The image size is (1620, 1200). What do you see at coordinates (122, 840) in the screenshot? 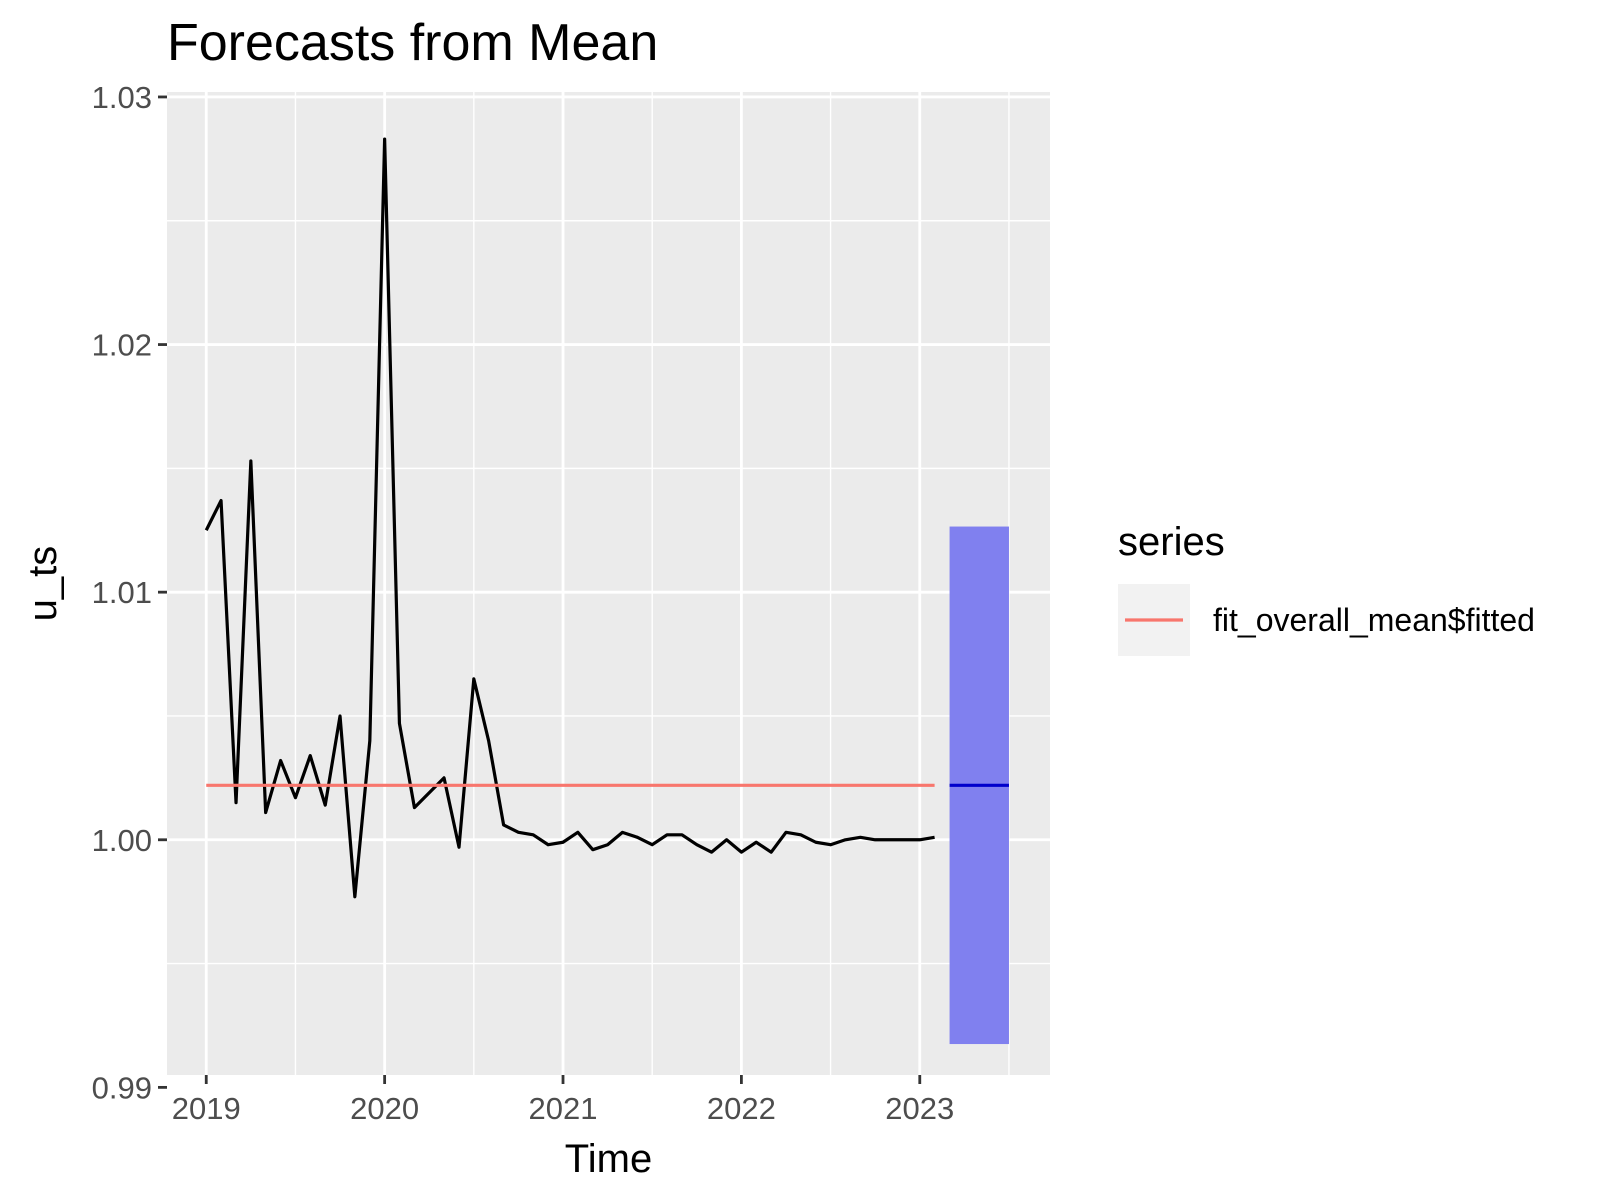
I see `y-tick-label: 1.00` at bounding box center [122, 840].